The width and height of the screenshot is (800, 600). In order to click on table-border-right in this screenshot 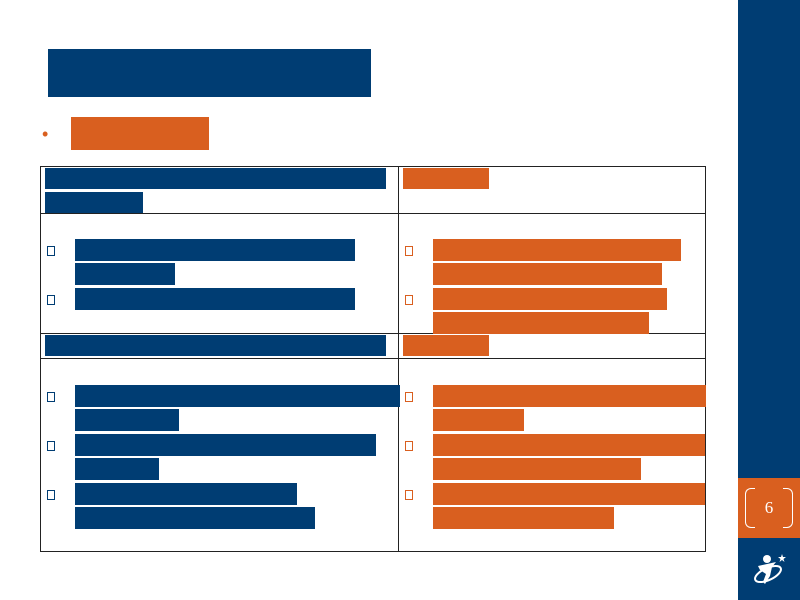, I will do `click(705, 359)`.